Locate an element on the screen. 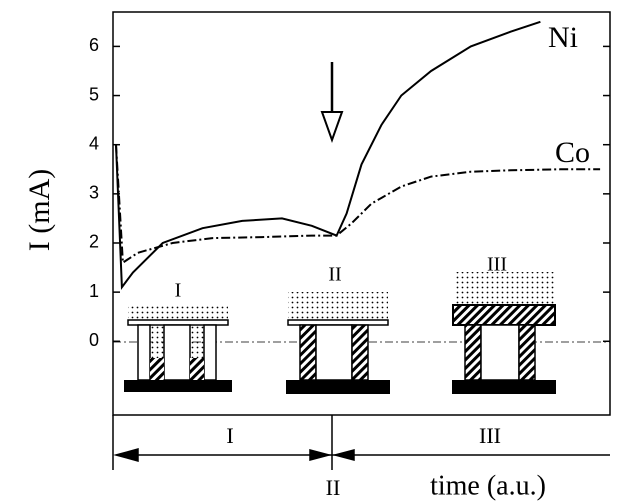 Image resolution: width=620 pixels, height=502 pixels. stage-arrows is located at coordinates (361, 442).